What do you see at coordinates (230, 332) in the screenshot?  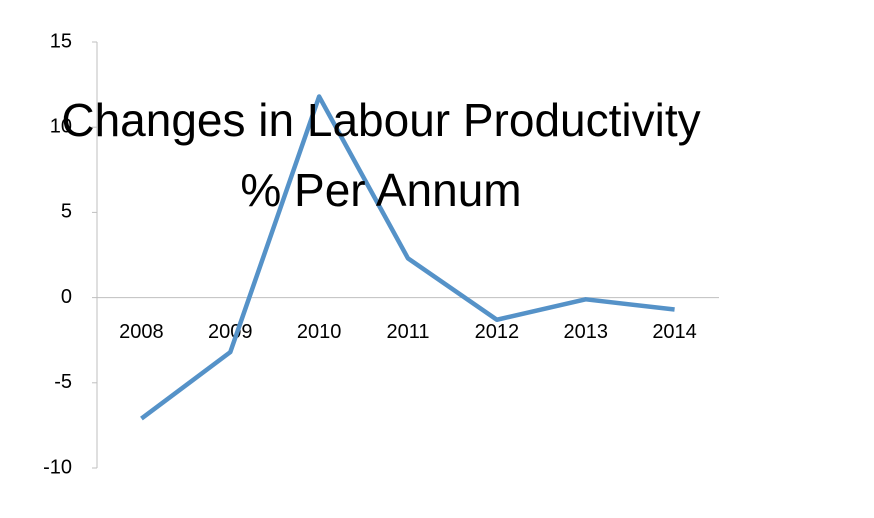 I see `x-tick-label: 2009` at bounding box center [230, 332].